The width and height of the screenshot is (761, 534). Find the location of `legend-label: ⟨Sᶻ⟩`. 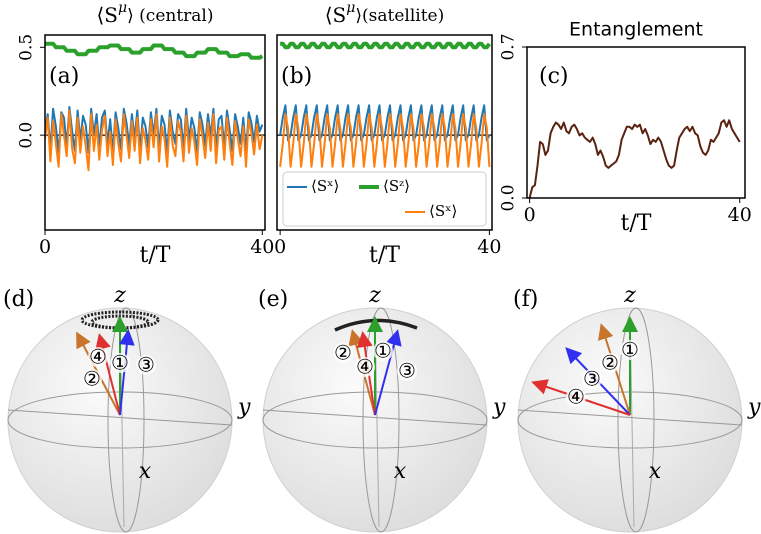

legend-label: ⟨Sᶻ⟩ is located at coordinates (396, 186).